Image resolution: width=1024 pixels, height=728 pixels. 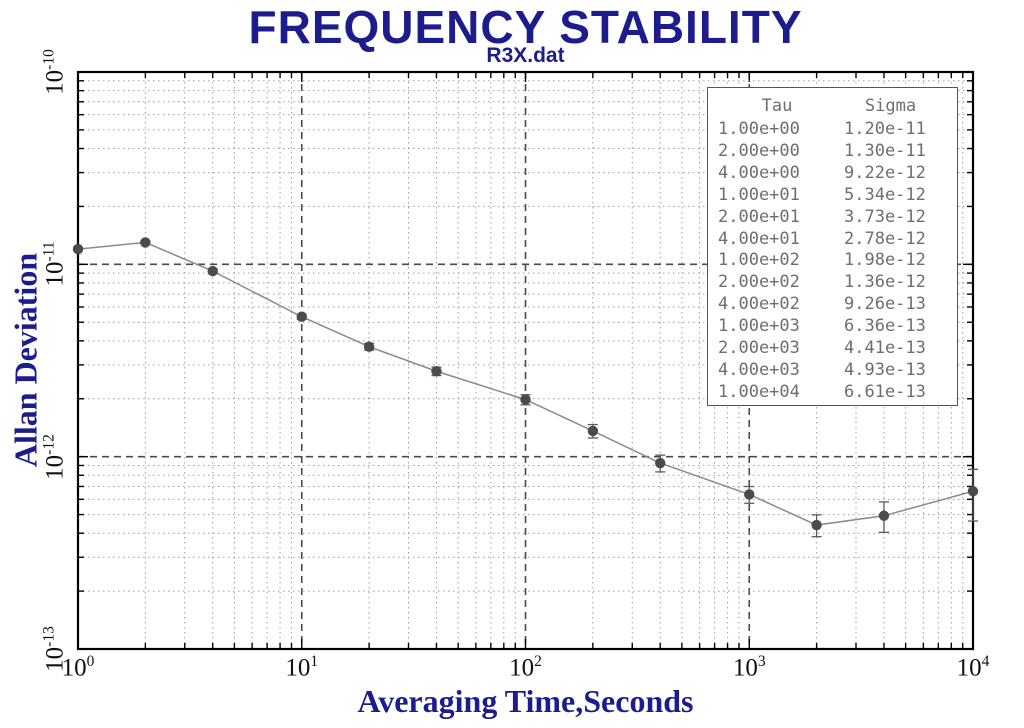 What do you see at coordinates (885, 391) in the screenshot?
I see `sigma-value: 6.61e-13` at bounding box center [885, 391].